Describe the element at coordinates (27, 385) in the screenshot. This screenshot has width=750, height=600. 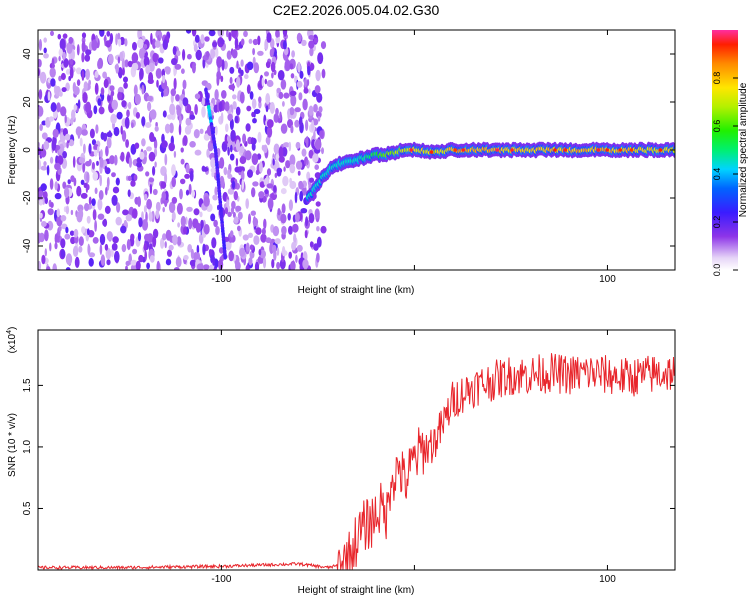
I see `y-tick-label: 1.5` at that location.